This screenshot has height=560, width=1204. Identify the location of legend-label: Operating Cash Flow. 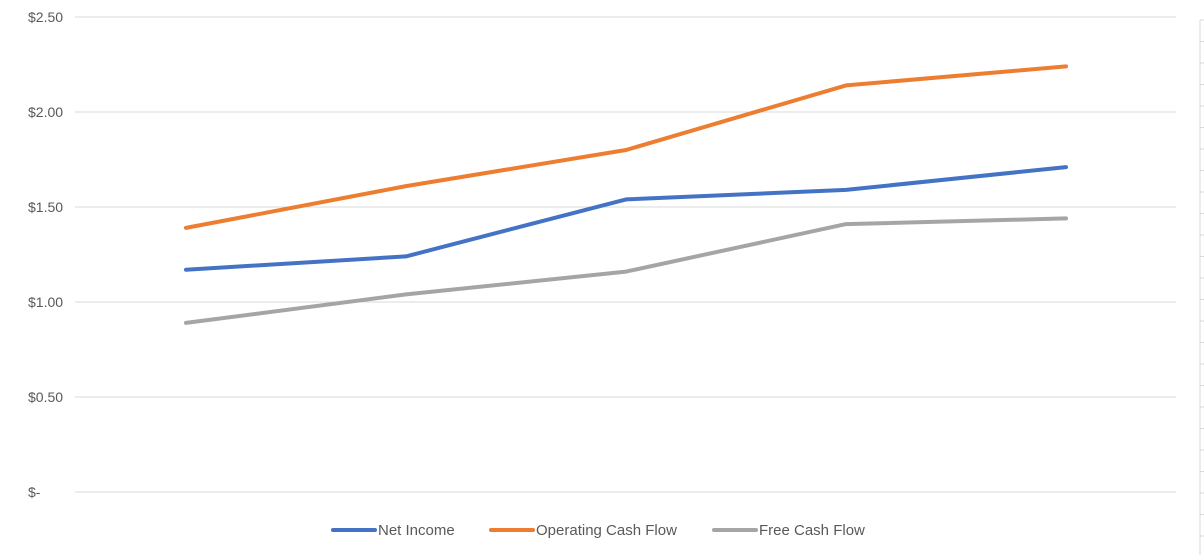
(606, 530).